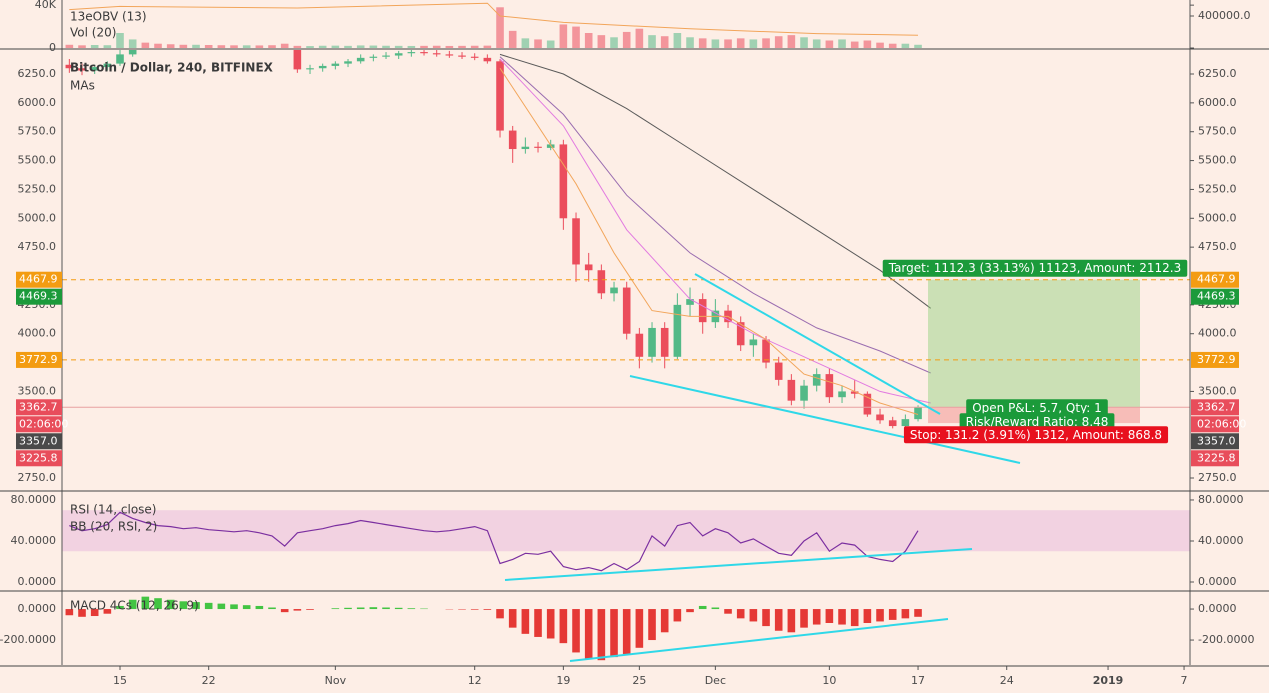 The width and height of the screenshot is (1269, 693). Describe the element at coordinates (37, 188) in the screenshot. I see `y-tick-label: 5250.0` at that location.